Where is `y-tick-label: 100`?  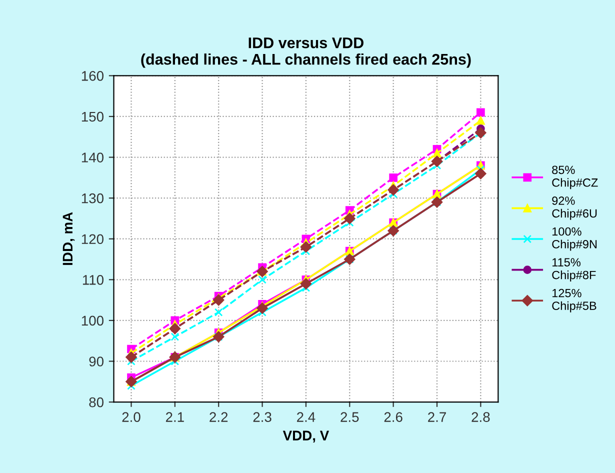
y-tick-label: 100 is located at coordinates (93, 321).